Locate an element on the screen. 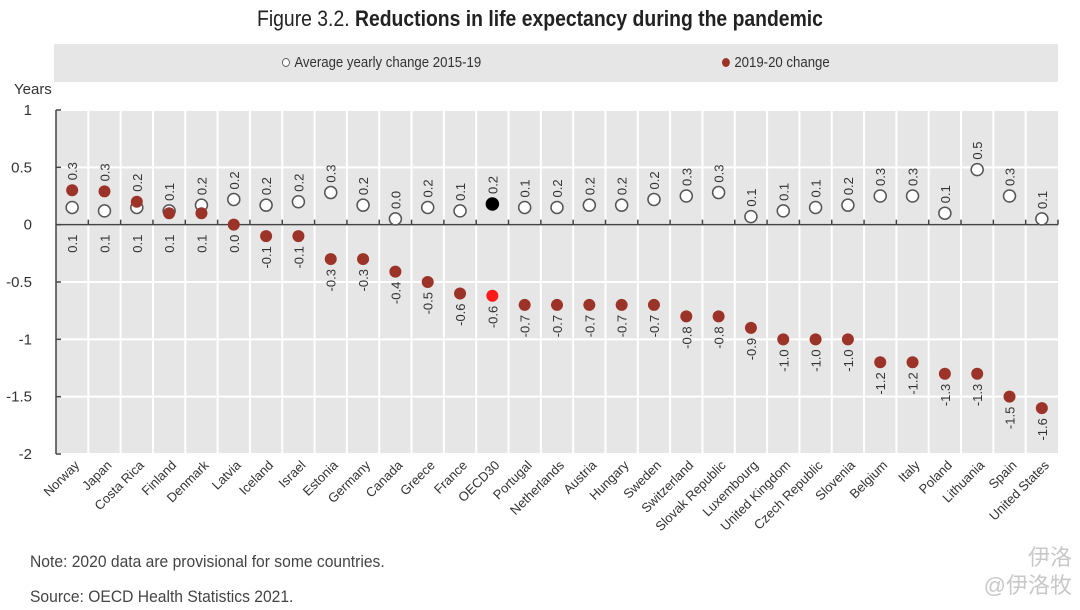  y-tick-label: 1 is located at coordinates (28, 110).